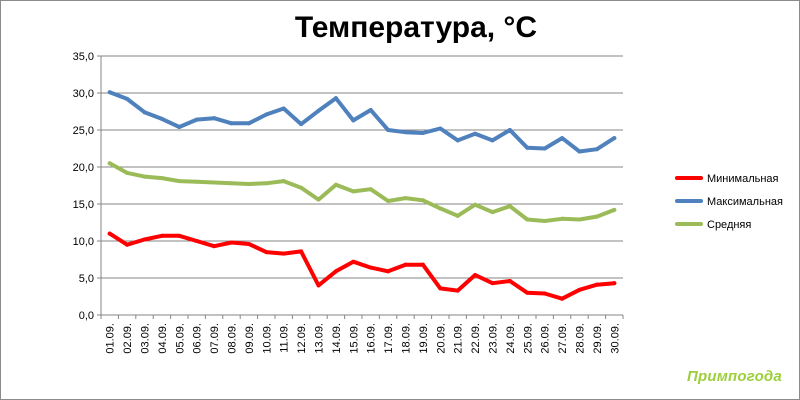 The height and width of the screenshot is (400, 800). I want to click on y-tick-label: 25,0, so click(83, 131).